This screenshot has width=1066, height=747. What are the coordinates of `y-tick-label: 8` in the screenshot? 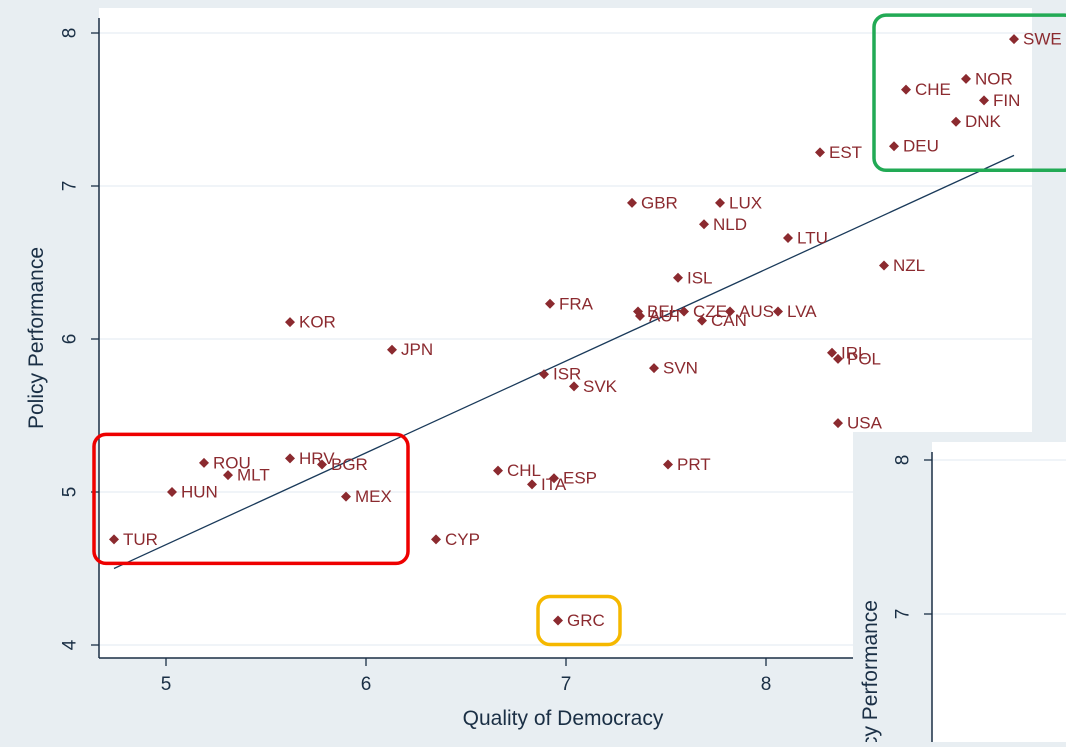 It's located at (70, 33).